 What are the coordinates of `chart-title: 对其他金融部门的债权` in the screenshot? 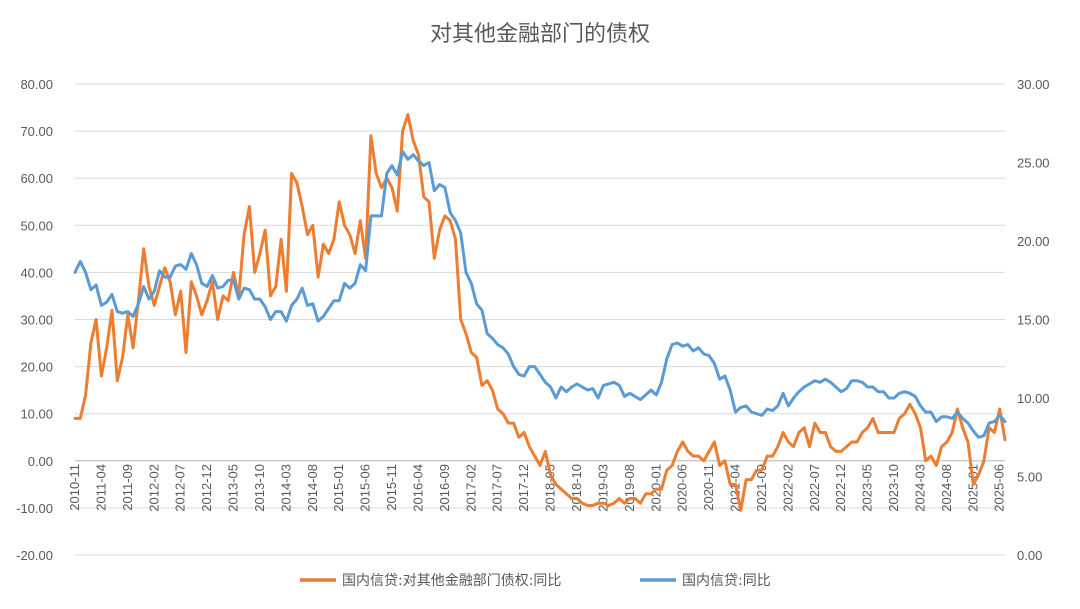 It's located at (540, 34).